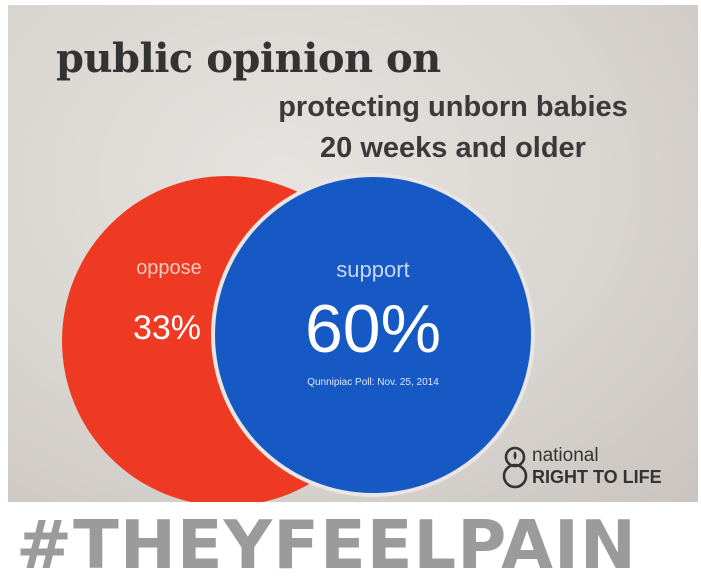 This screenshot has width=701, height=588. I want to click on logo-line2: RIGHT TO LIFE, so click(597, 477).